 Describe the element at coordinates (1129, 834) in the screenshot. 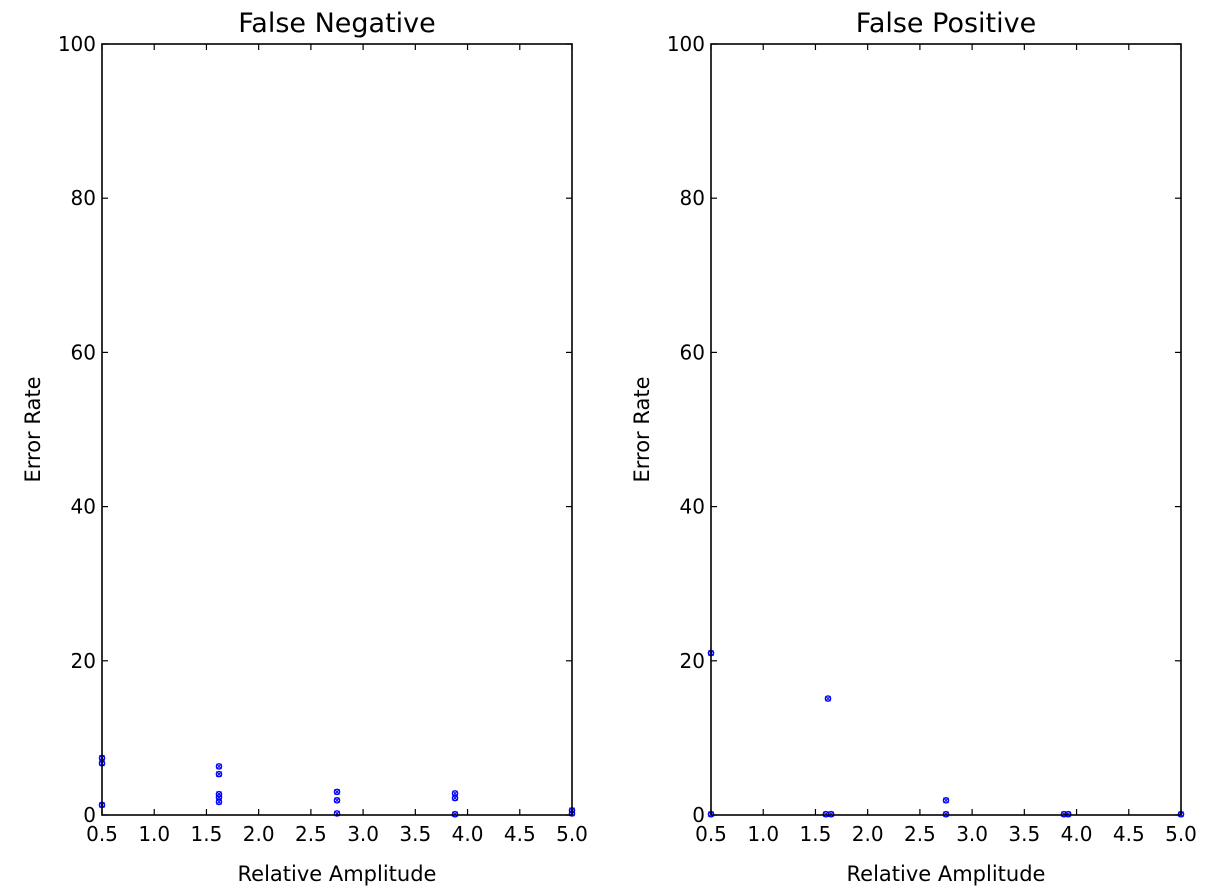

I see `false-positive-x-tick-label: 4.5` at that location.